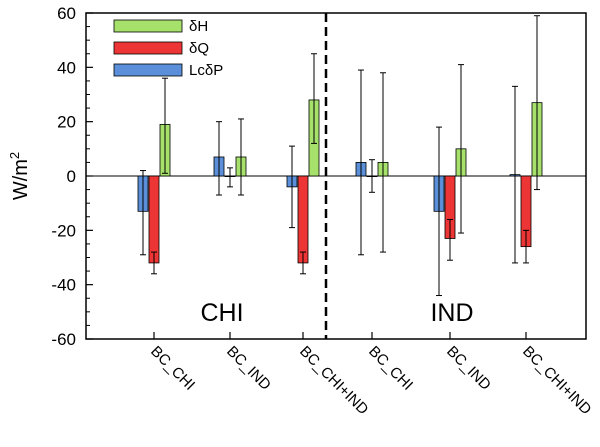 This screenshot has height=447, width=600. I want to click on y-tick-label: 0, so click(71, 176).